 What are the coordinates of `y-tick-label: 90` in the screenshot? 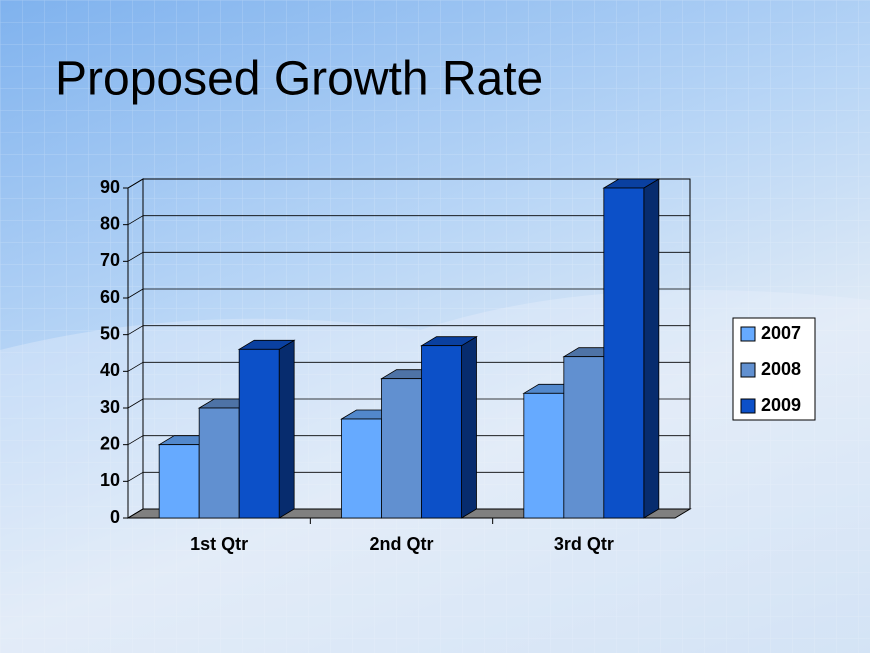 It's located at (110, 187).